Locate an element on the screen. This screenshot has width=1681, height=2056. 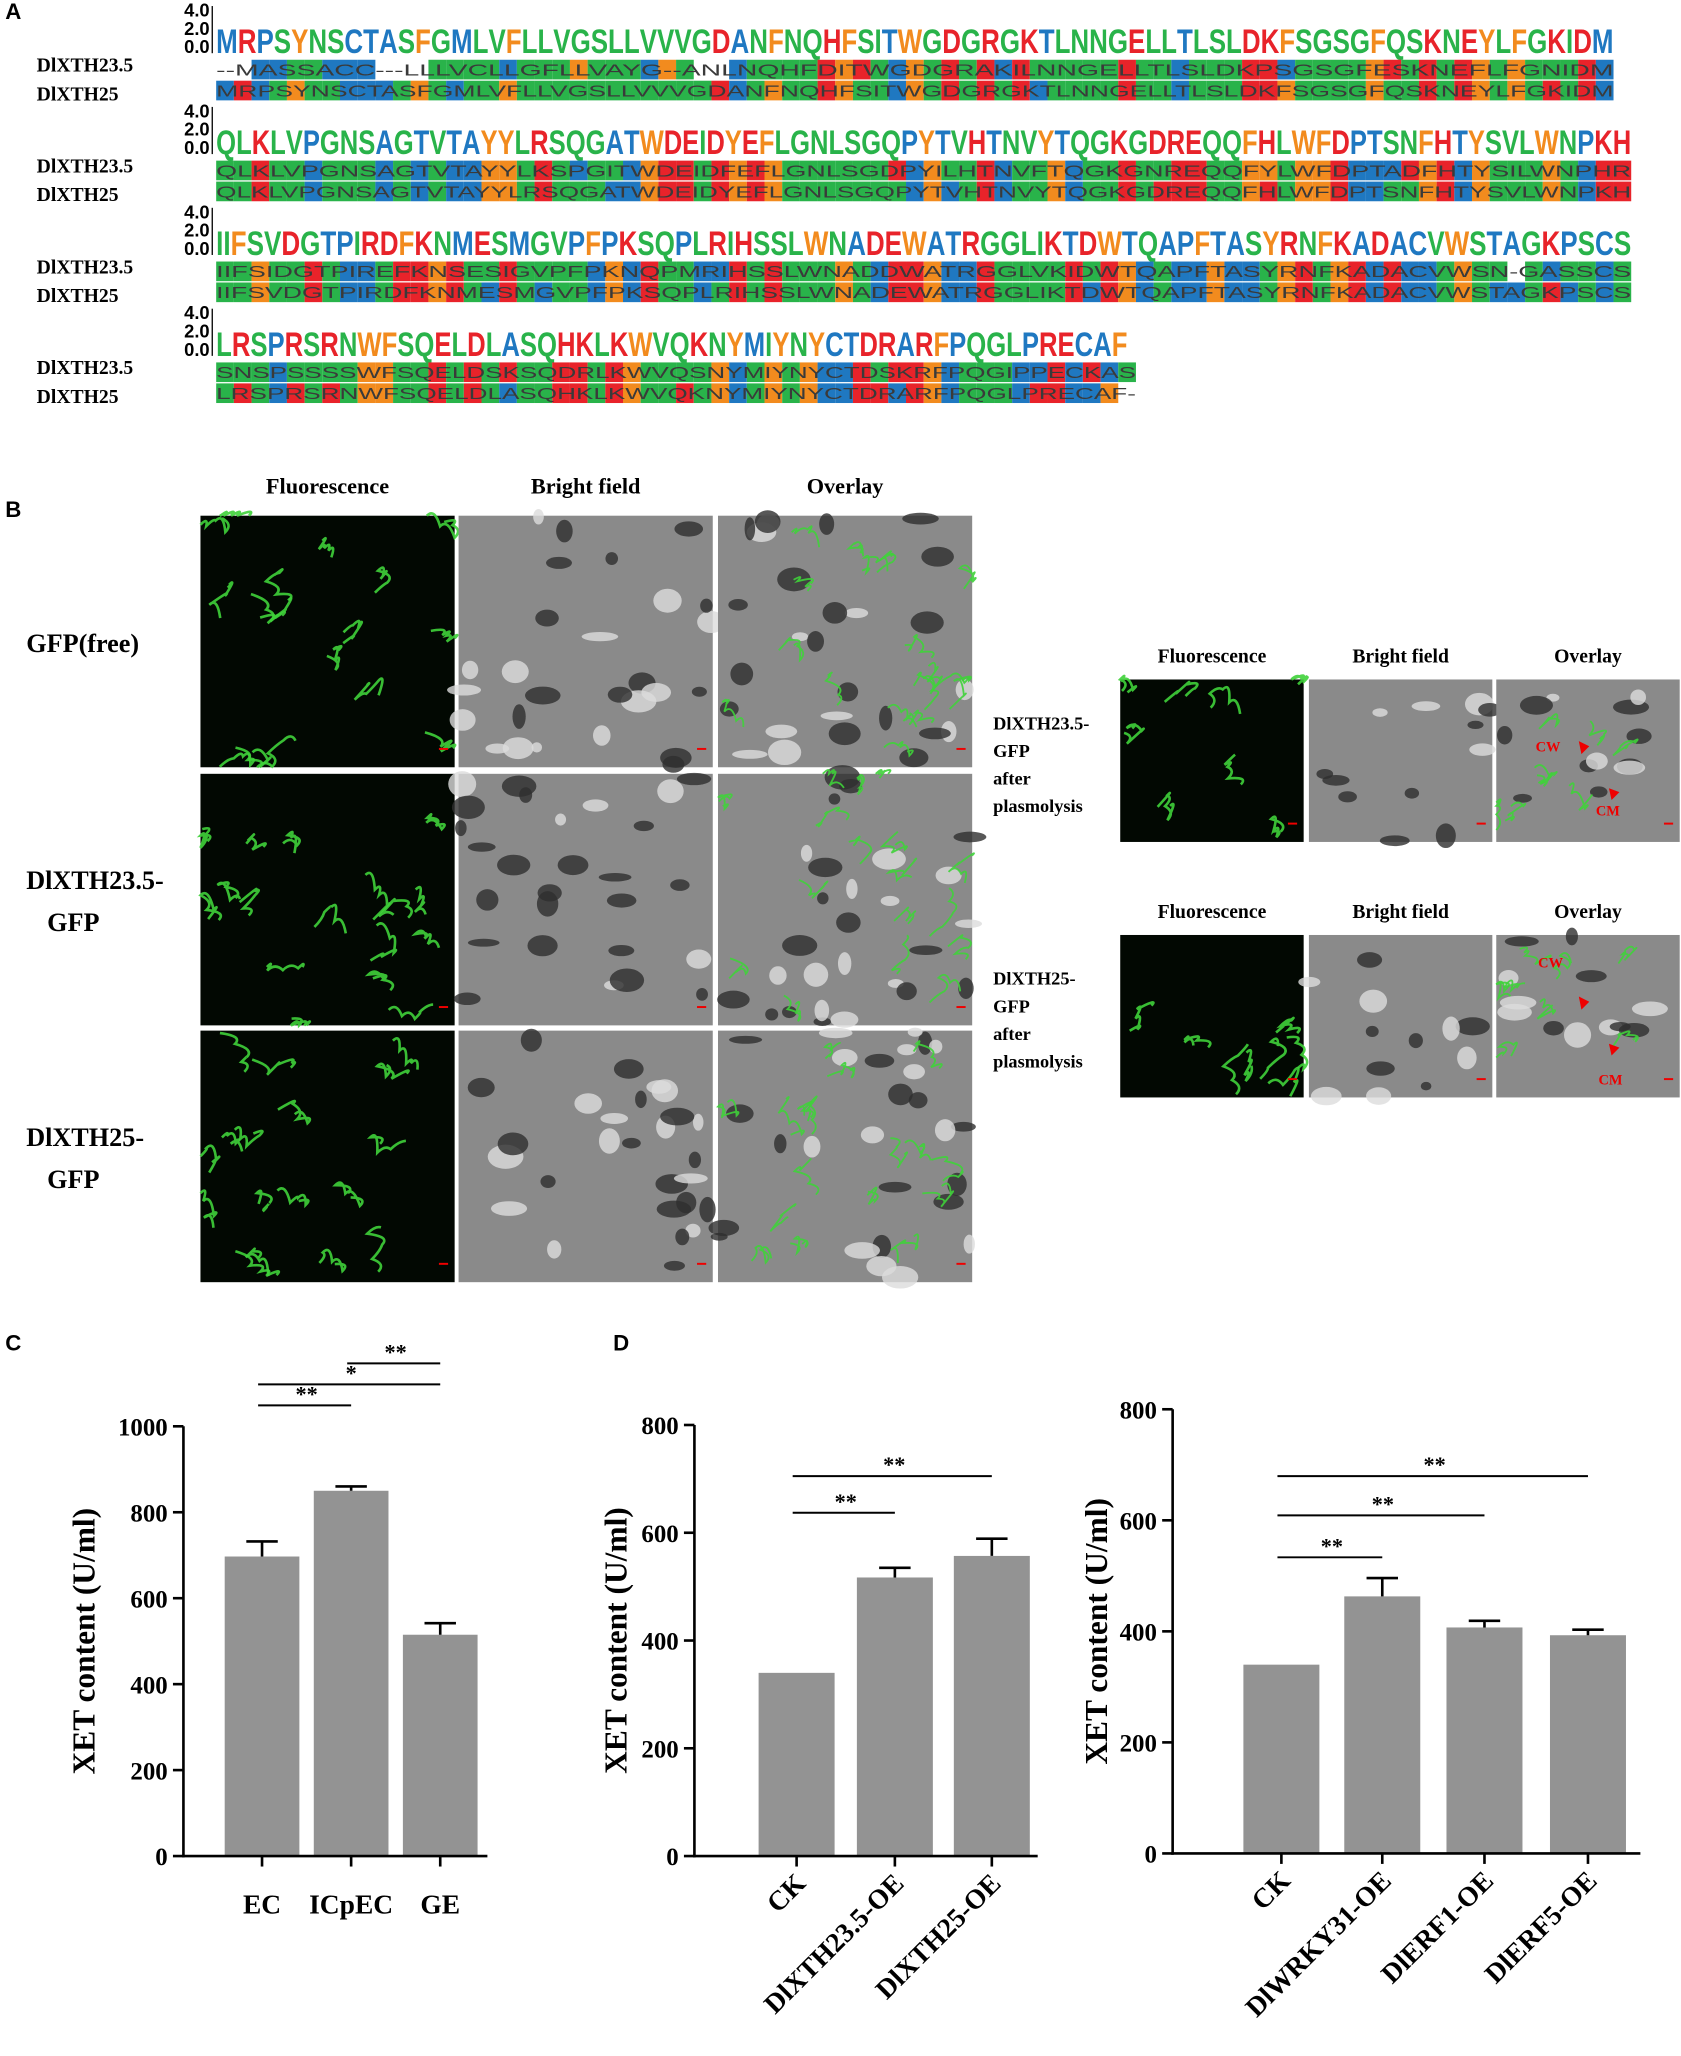
x-tick-label: CK is located at coordinates (786, 1893).